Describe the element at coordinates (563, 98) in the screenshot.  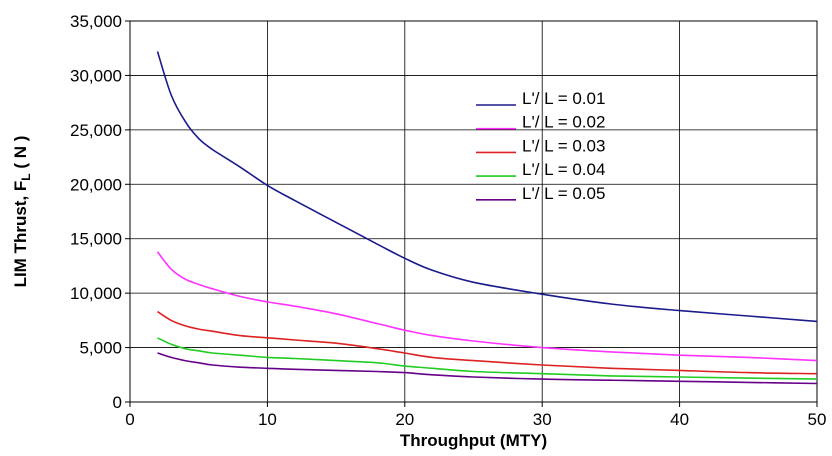
I see `legend-label: L'/ L = 0.01` at that location.